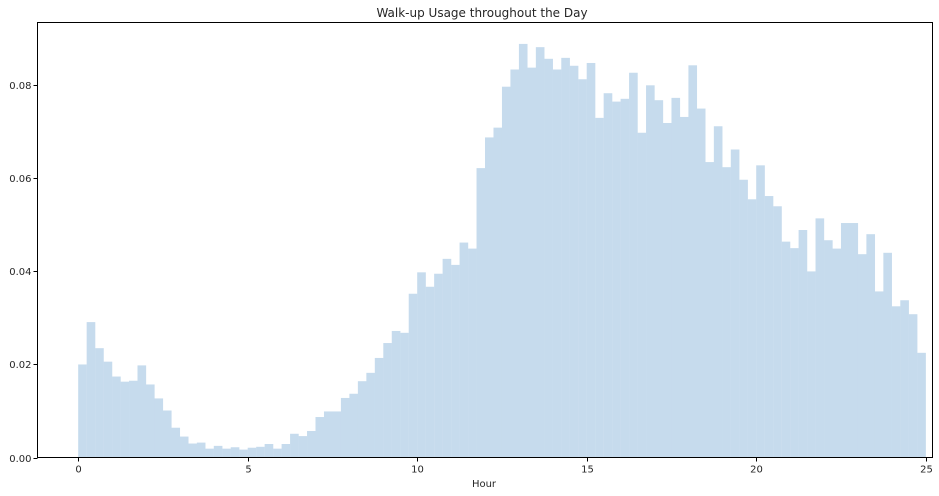 The height and width of the screenshot is (496, 939). I want to click on x-axis-label: Hour, so click(484, 484).